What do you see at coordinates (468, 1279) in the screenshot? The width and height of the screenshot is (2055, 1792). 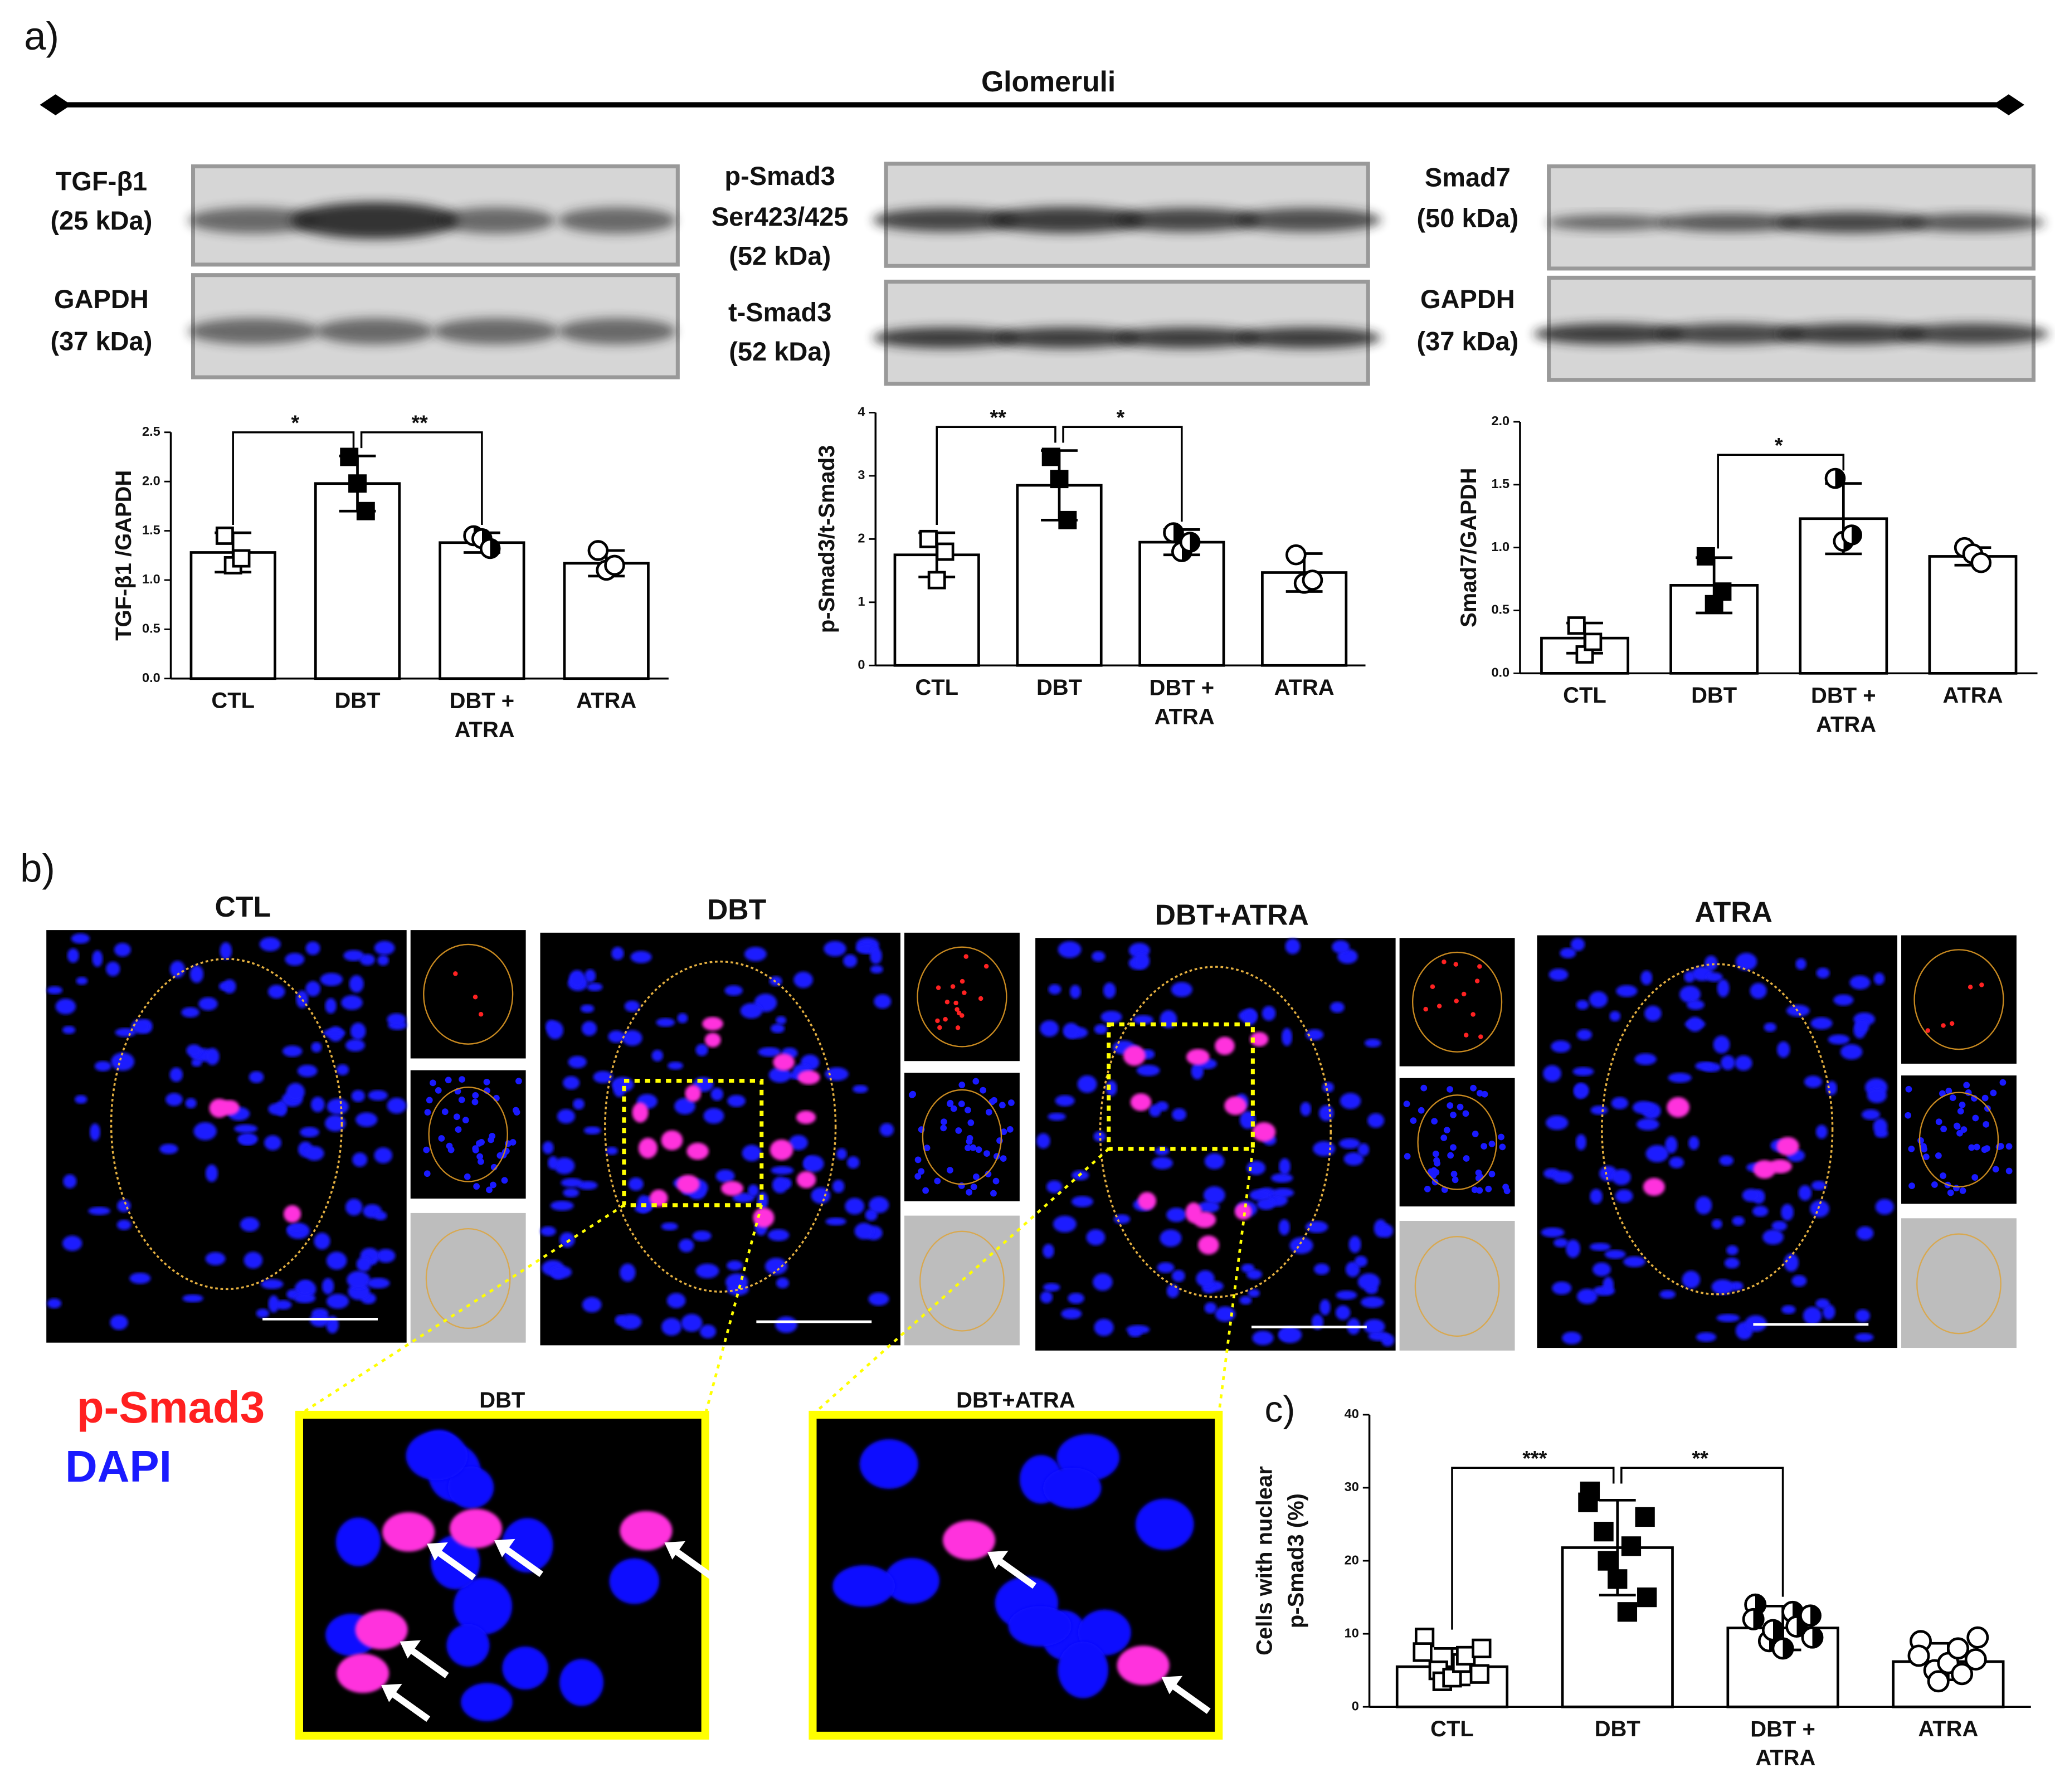 I see `thumb-outline` at bounding box center [468, 1279].